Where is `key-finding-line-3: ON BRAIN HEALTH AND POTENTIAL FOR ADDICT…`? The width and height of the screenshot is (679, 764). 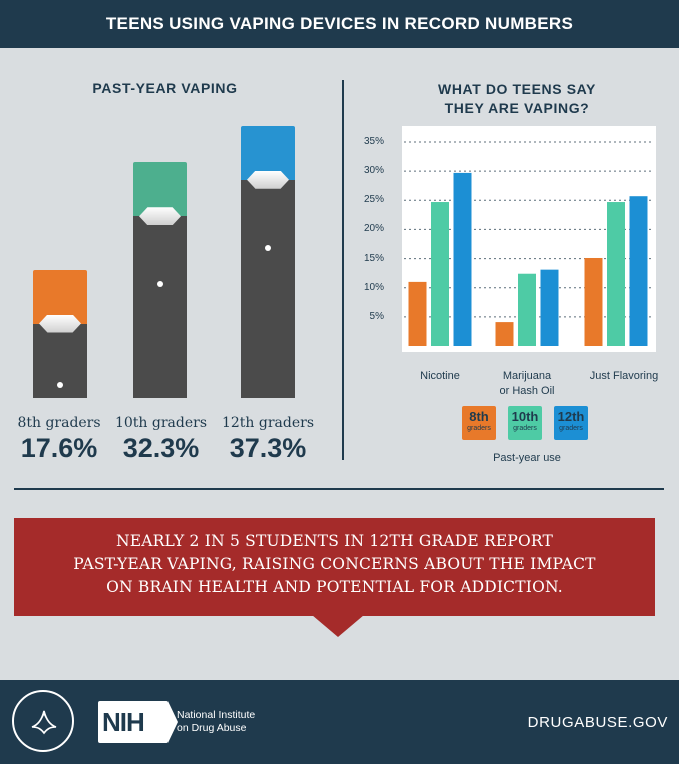 key-finding-line-3: ON BRAIN HEALTH AND POTENTIAL FOR ADDICT… is located at coordinates (334, 587).